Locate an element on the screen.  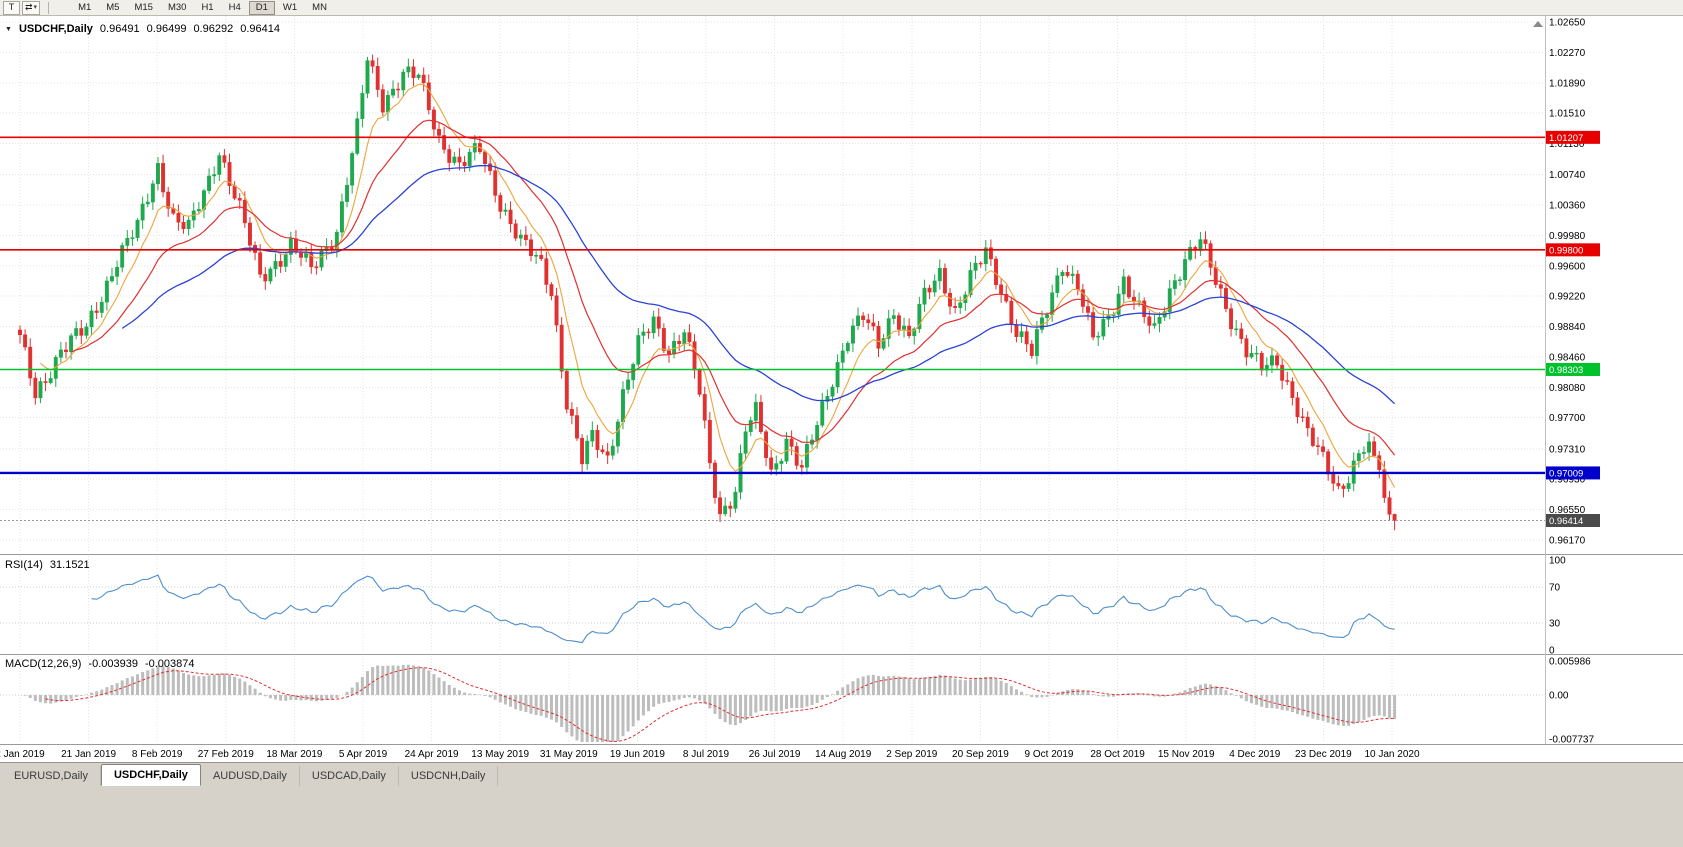
price-axis-label: 1.01130 is located at coordinates (1567, 144).